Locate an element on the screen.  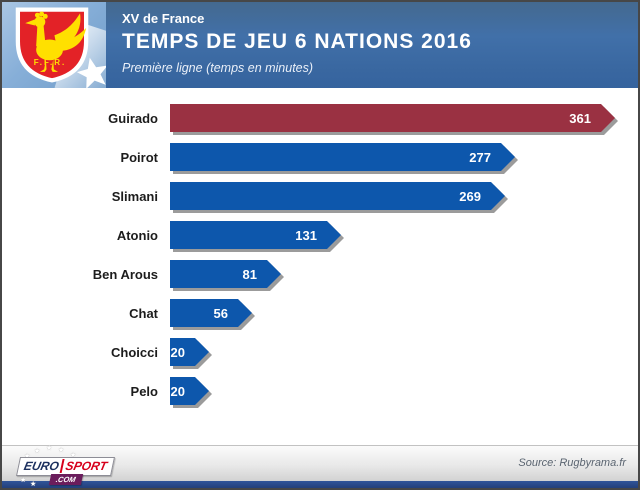
bar-label: Atonio is located at coordinates (137, 235).